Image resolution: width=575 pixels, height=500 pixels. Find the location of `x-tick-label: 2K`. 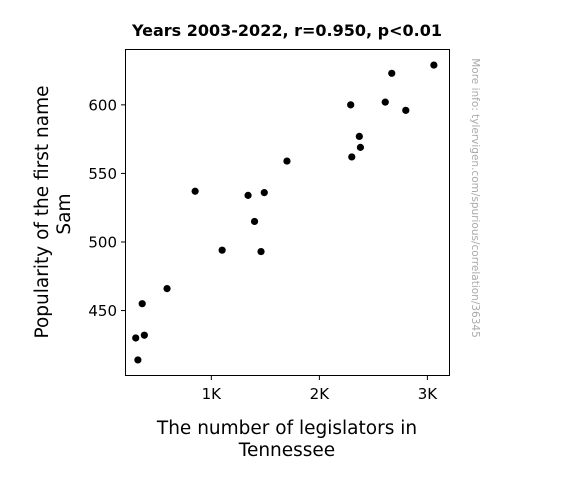

x-tick-label: 2K is located at coordinates (320, 394).